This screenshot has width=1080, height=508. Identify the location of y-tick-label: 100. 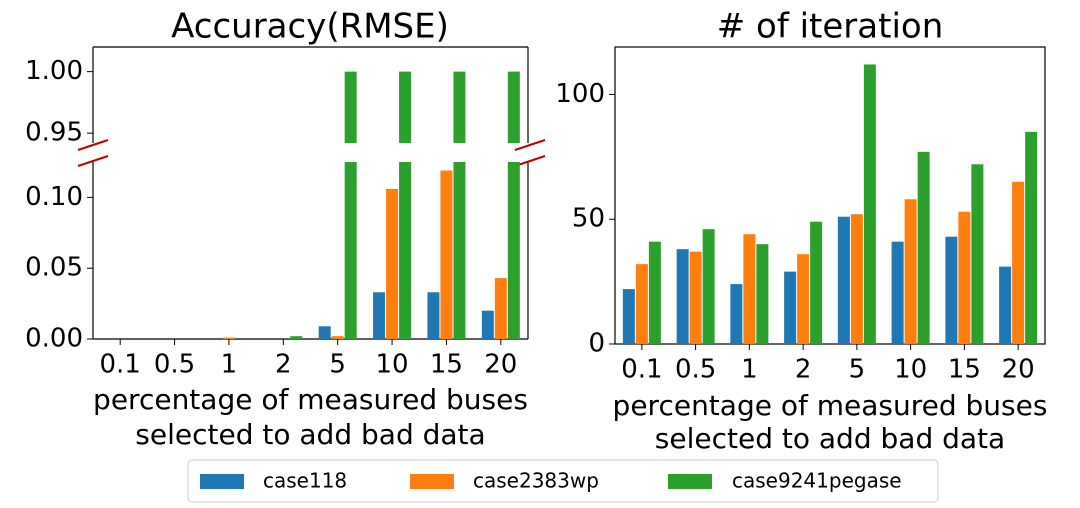
(580, 94).